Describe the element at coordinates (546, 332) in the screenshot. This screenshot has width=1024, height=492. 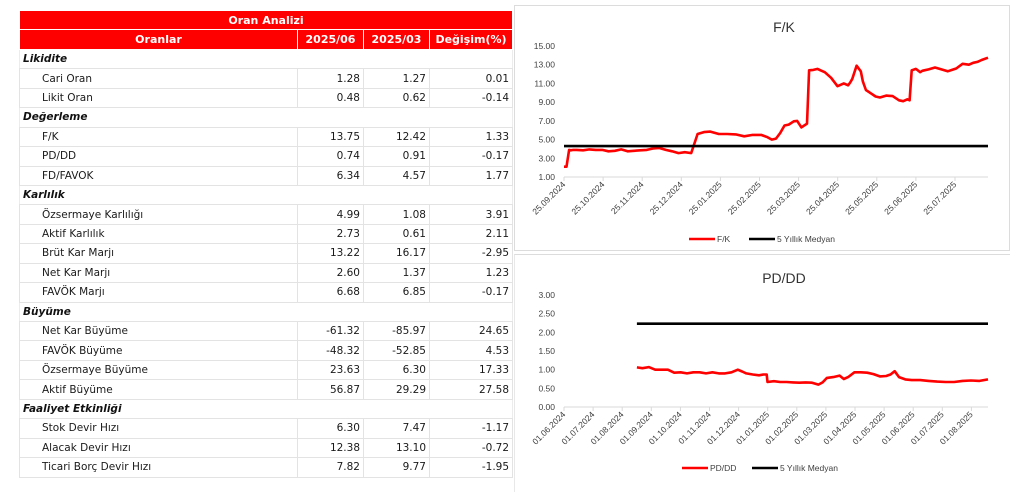
I see `y-tick-label: 2.00` at that location.